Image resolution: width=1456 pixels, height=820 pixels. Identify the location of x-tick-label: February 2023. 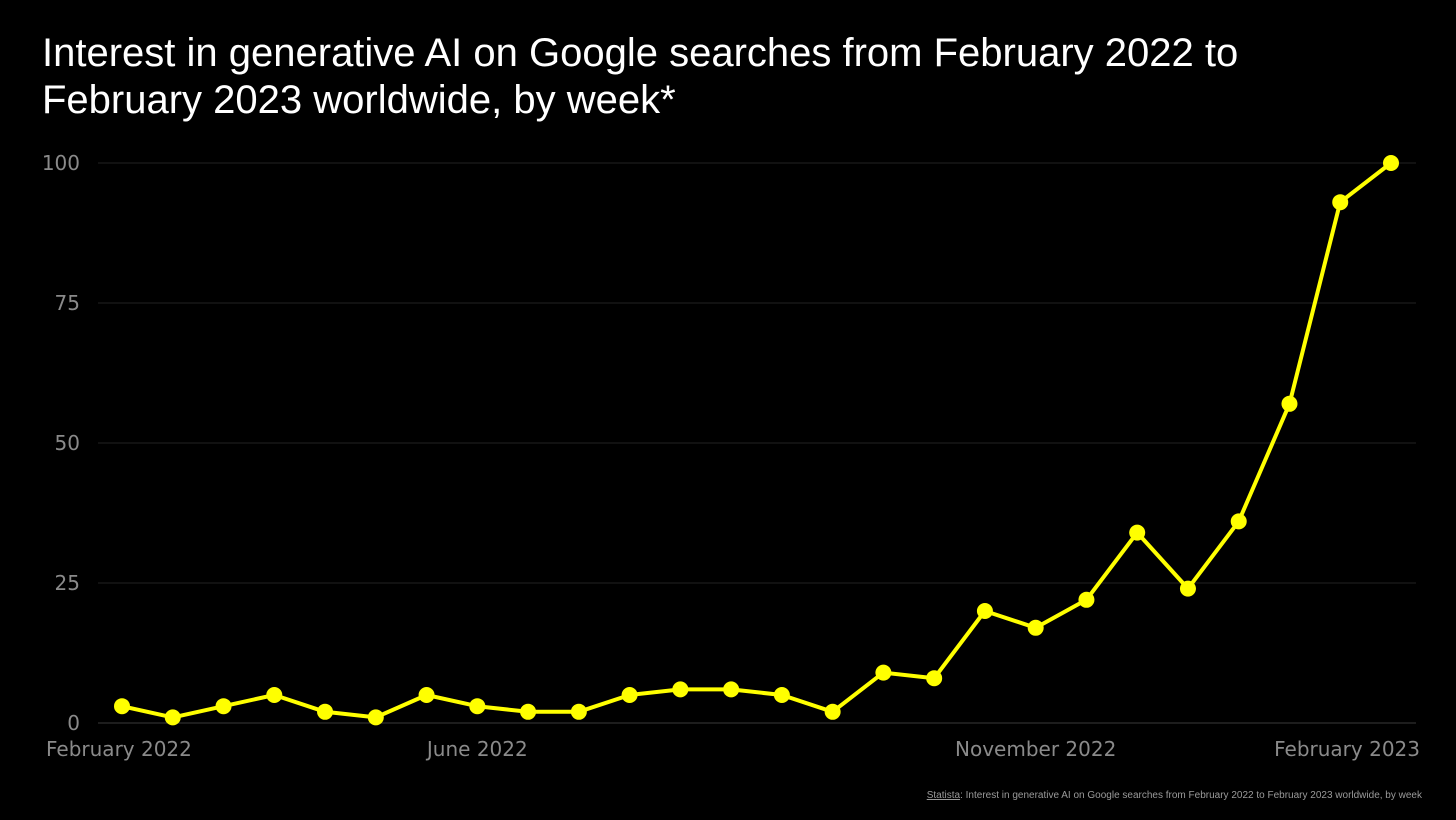
(1347, 749).